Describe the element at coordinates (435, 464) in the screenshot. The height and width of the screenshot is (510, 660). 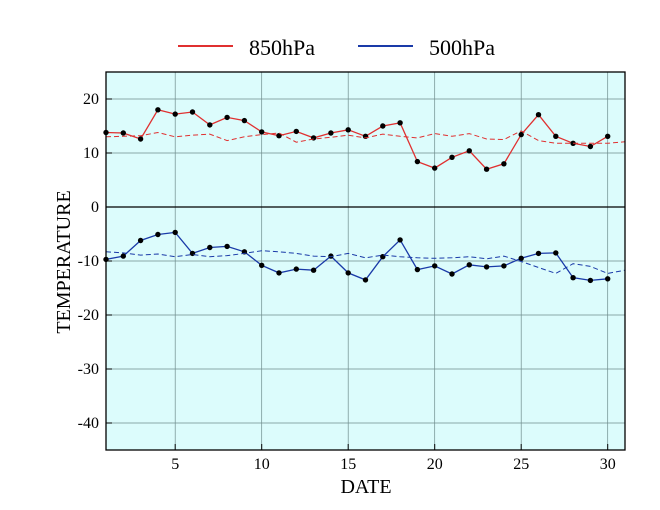
I see `x-tick-label: 20` at that location.